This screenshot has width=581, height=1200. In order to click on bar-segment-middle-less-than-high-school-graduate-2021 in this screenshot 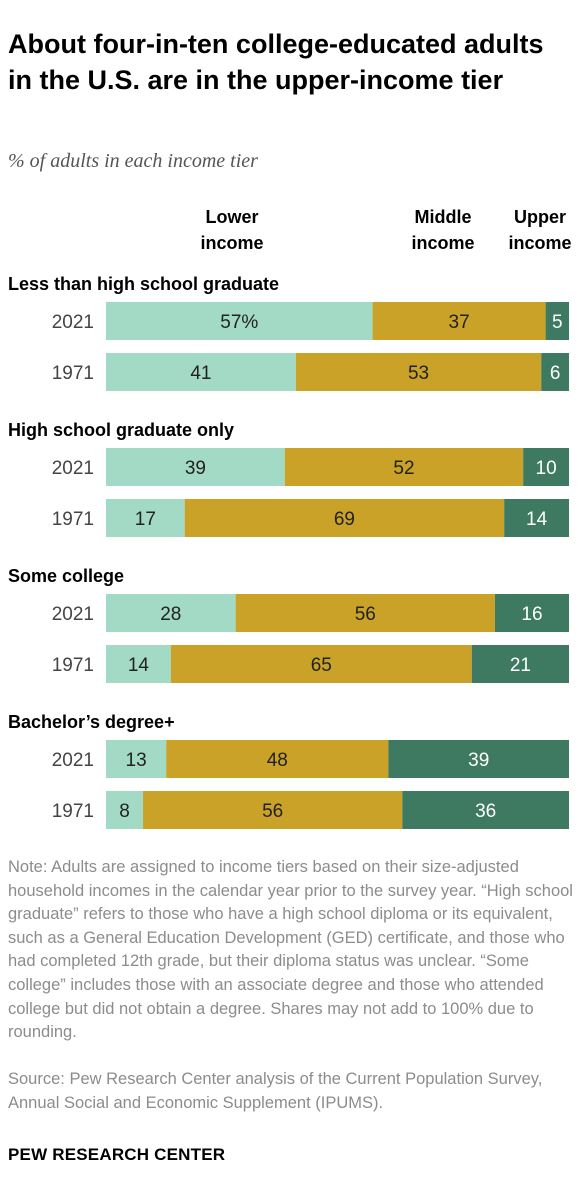, I will do `click(459, 321)`.